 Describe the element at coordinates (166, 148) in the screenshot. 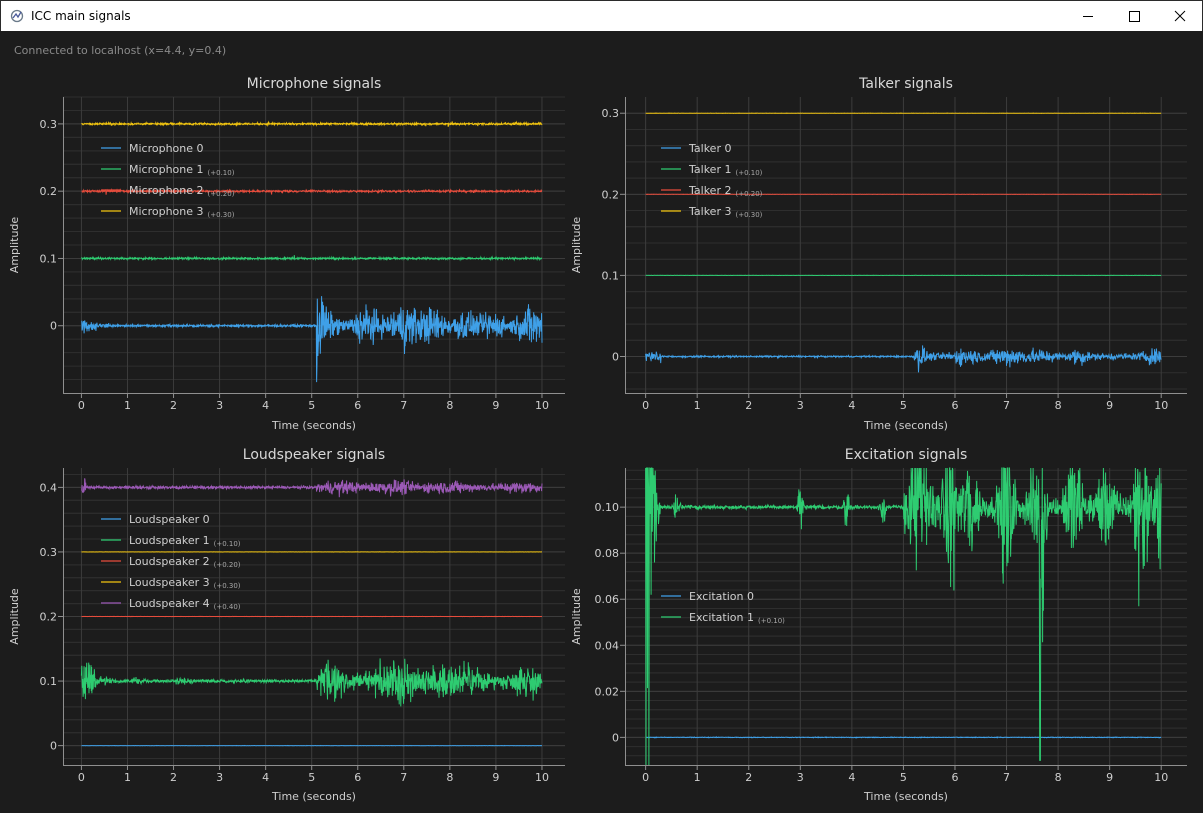

I see `legend-entry: Microphone 0` at that location.